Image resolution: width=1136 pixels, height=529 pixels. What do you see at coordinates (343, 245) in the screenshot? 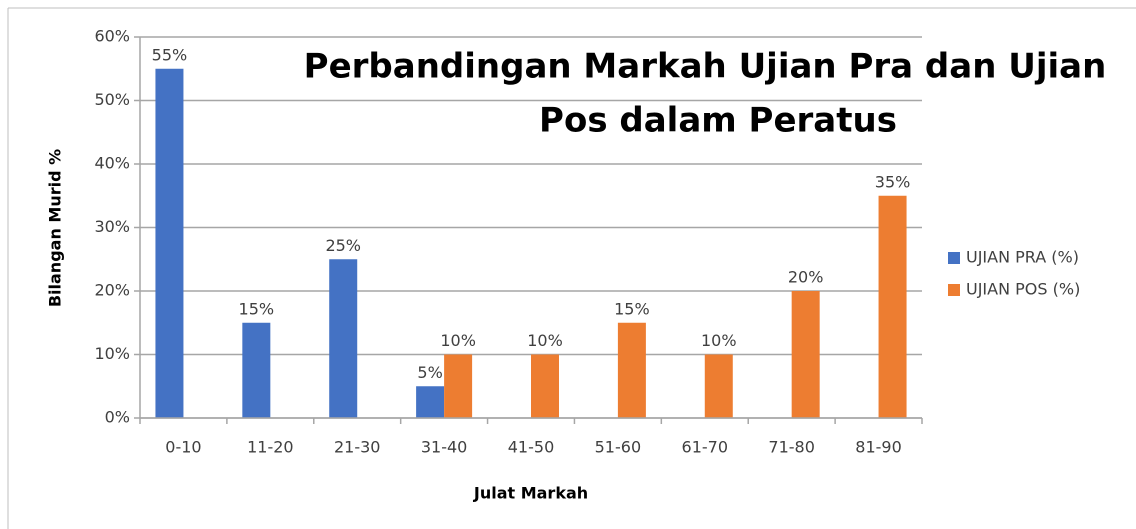
I see `data-label: 25%` at bounding box center [343, 245].